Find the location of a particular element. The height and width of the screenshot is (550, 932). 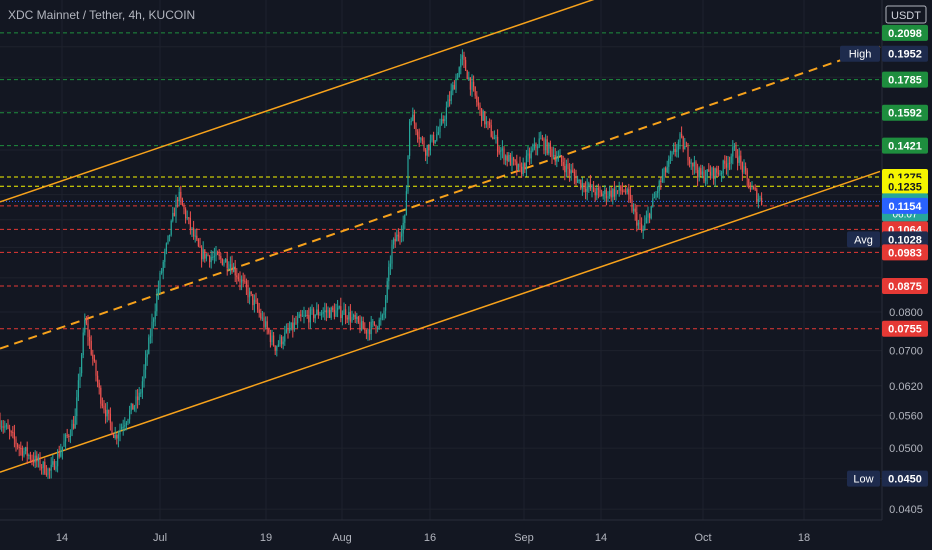

price-label-badge is located at coordinates (905, 53).